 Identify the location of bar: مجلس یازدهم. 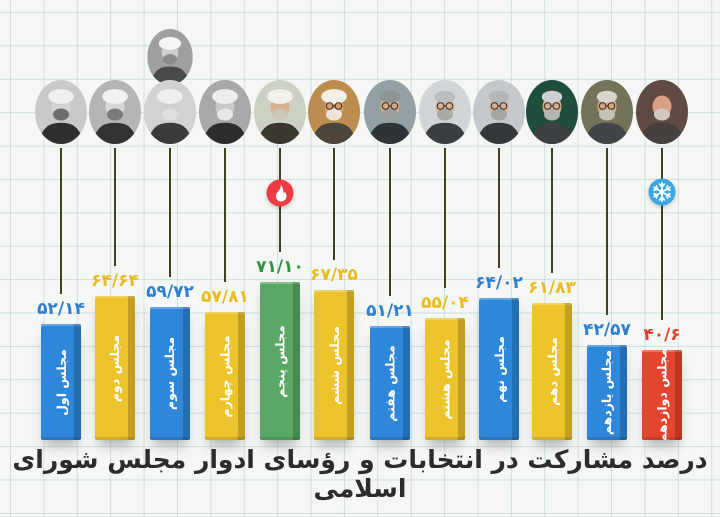
(607, 392).